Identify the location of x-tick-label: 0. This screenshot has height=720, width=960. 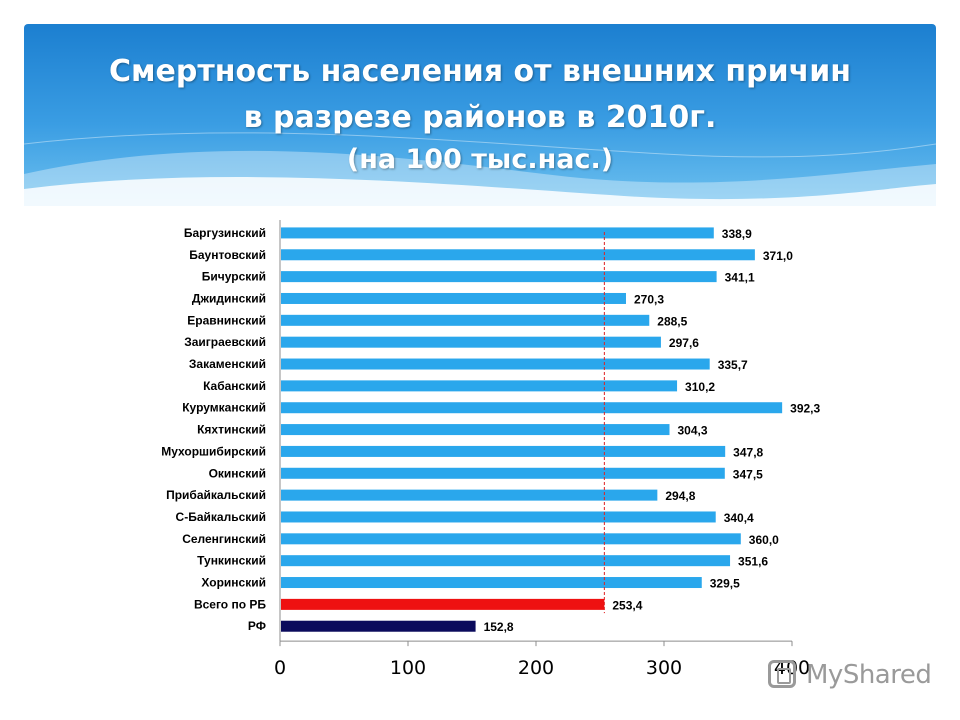
(280, 668).